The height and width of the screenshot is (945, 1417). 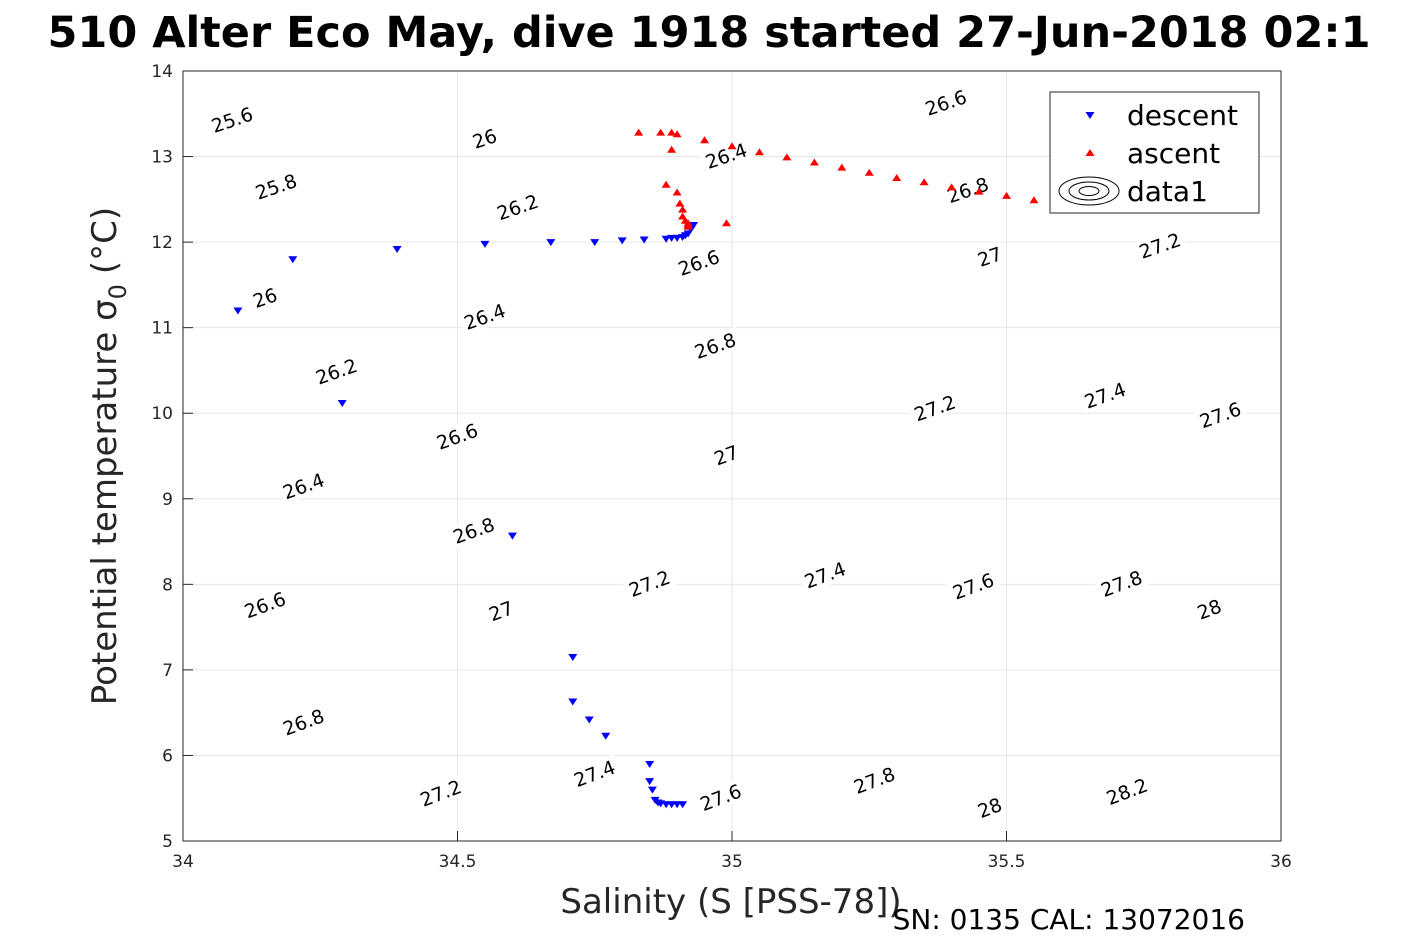 What do you see at coordinates (1173, 153) in the screenshot?
I see `legend-ascent-label: ascent` at bounding box center [1173, 153].